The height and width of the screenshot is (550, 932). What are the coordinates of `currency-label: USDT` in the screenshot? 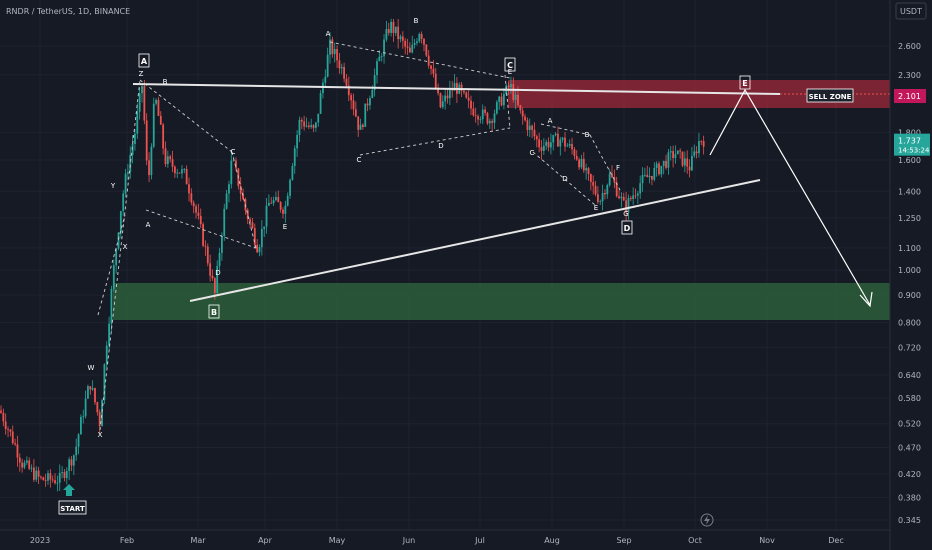 It's located at (911, 11).